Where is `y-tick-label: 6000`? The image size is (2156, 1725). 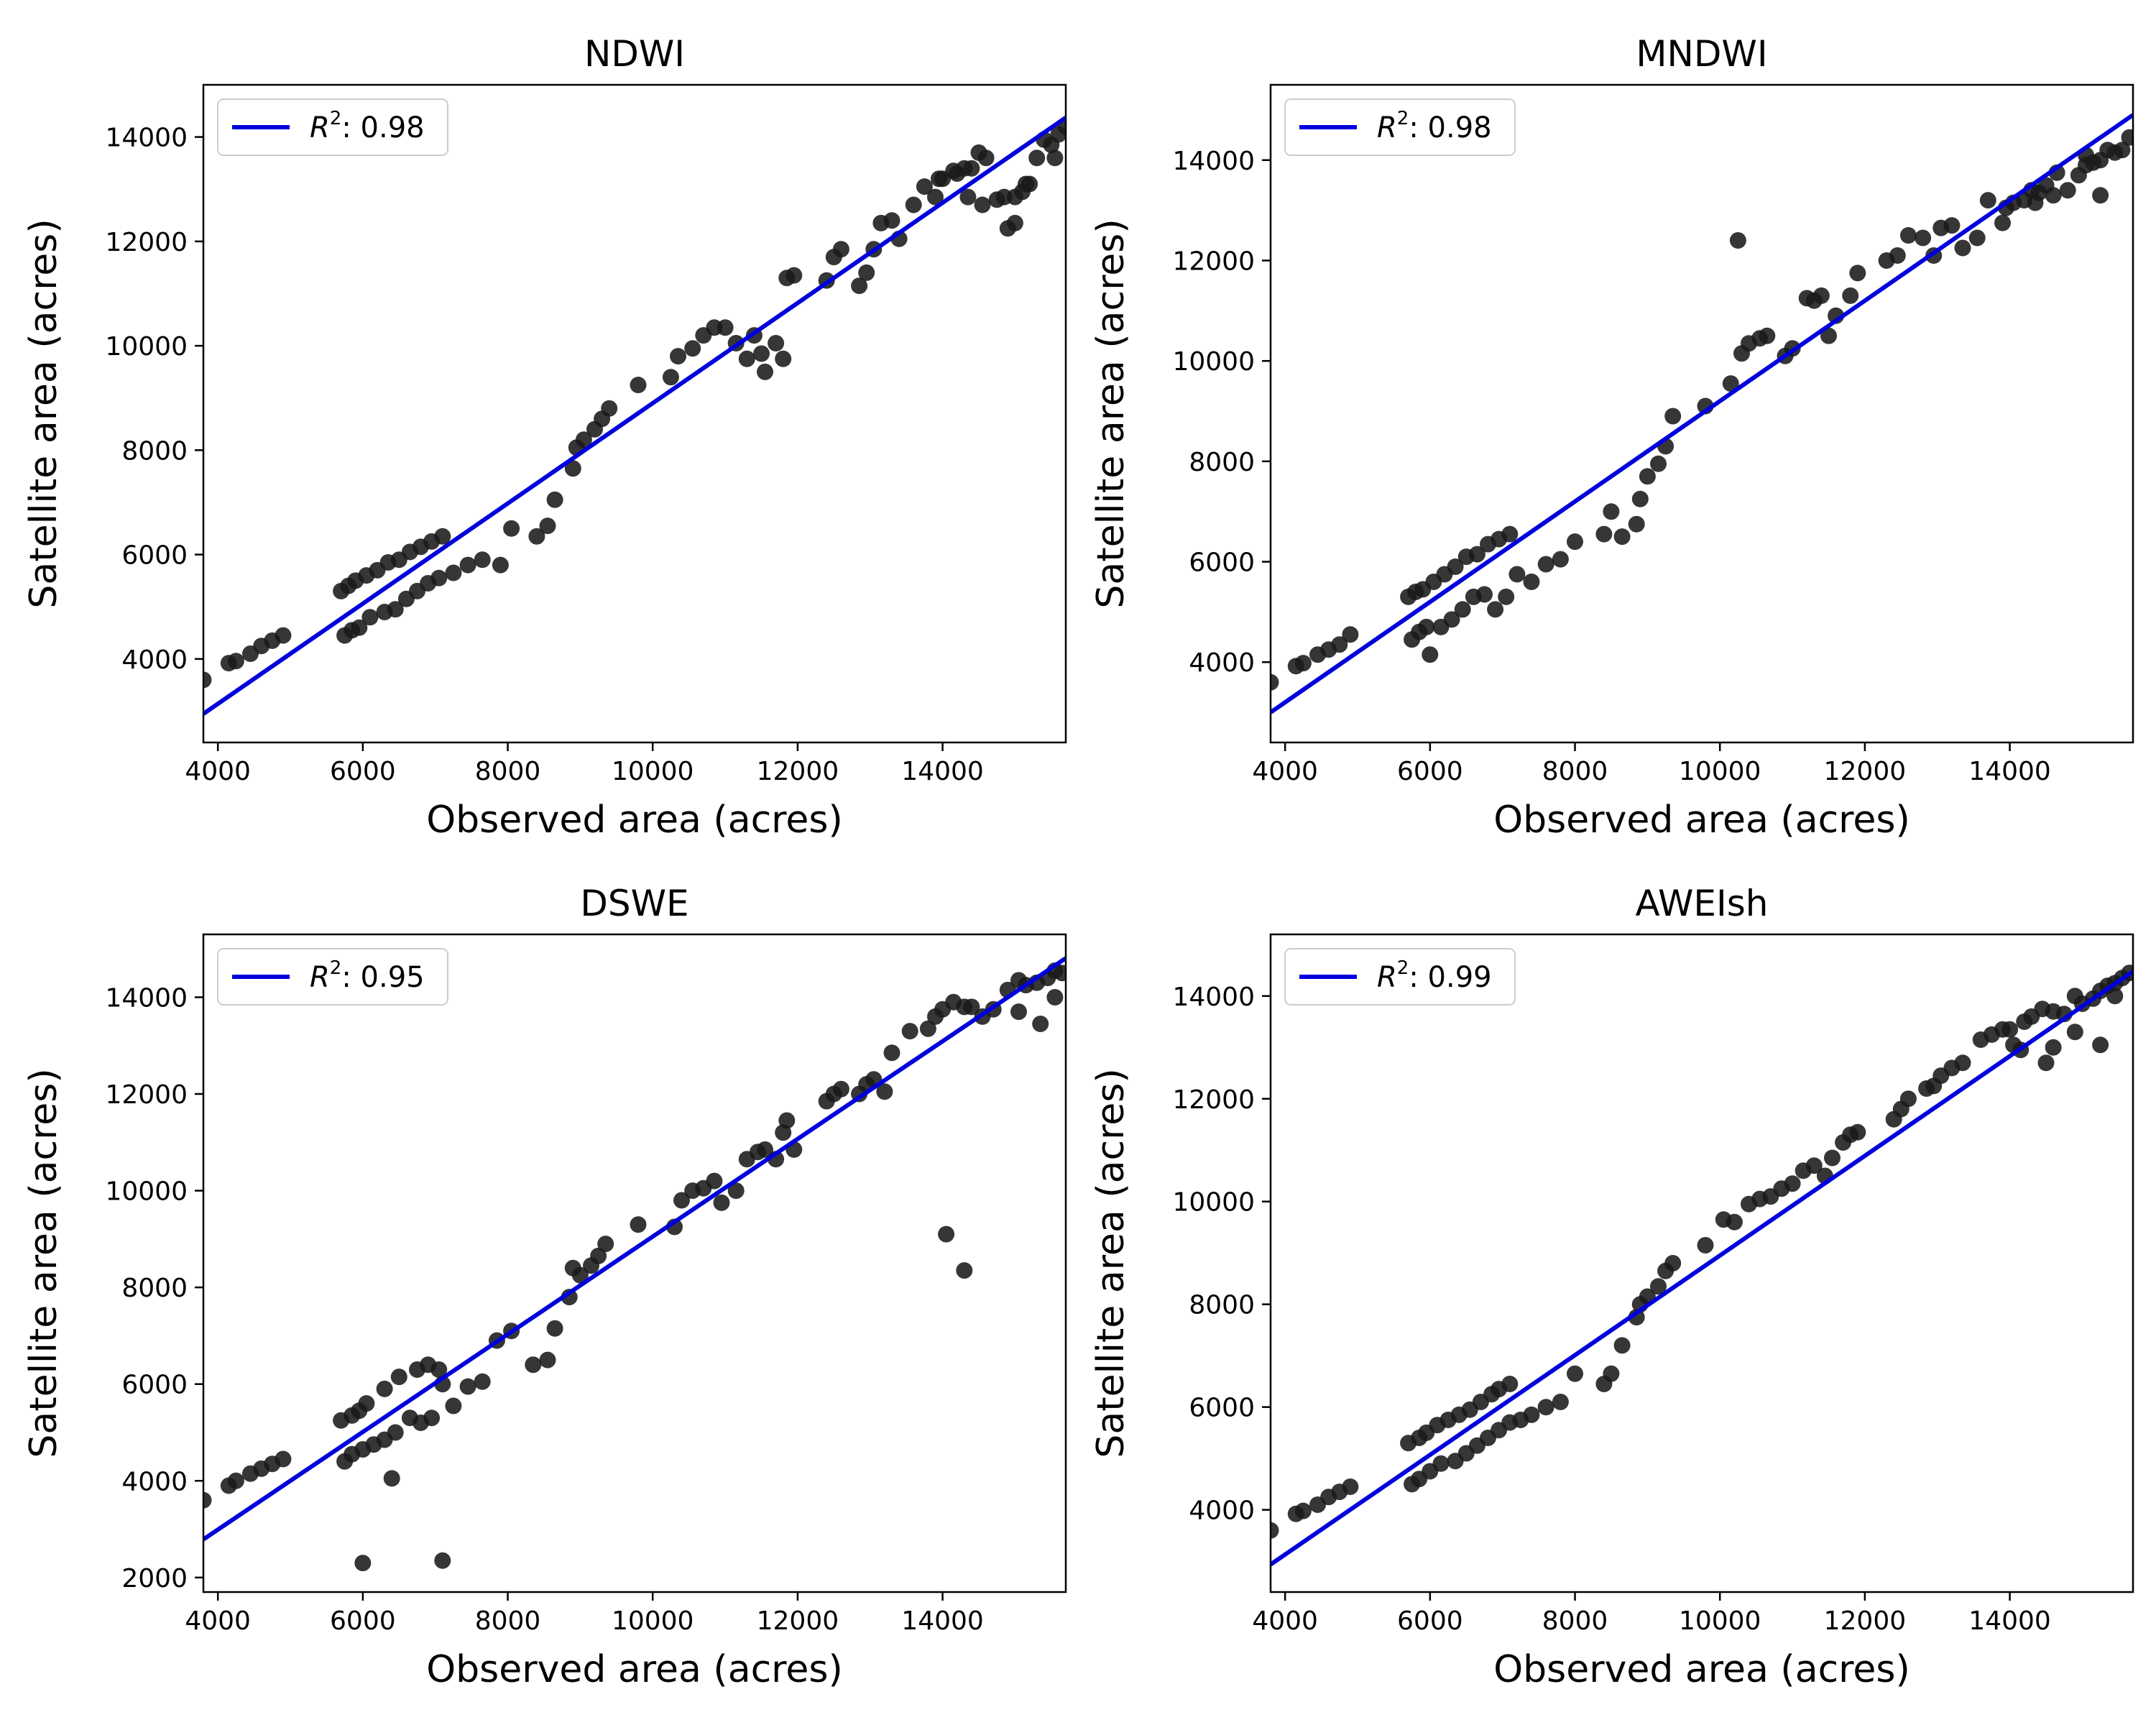 y-tick-label: 6000 is located at coordinates (1222, 563).